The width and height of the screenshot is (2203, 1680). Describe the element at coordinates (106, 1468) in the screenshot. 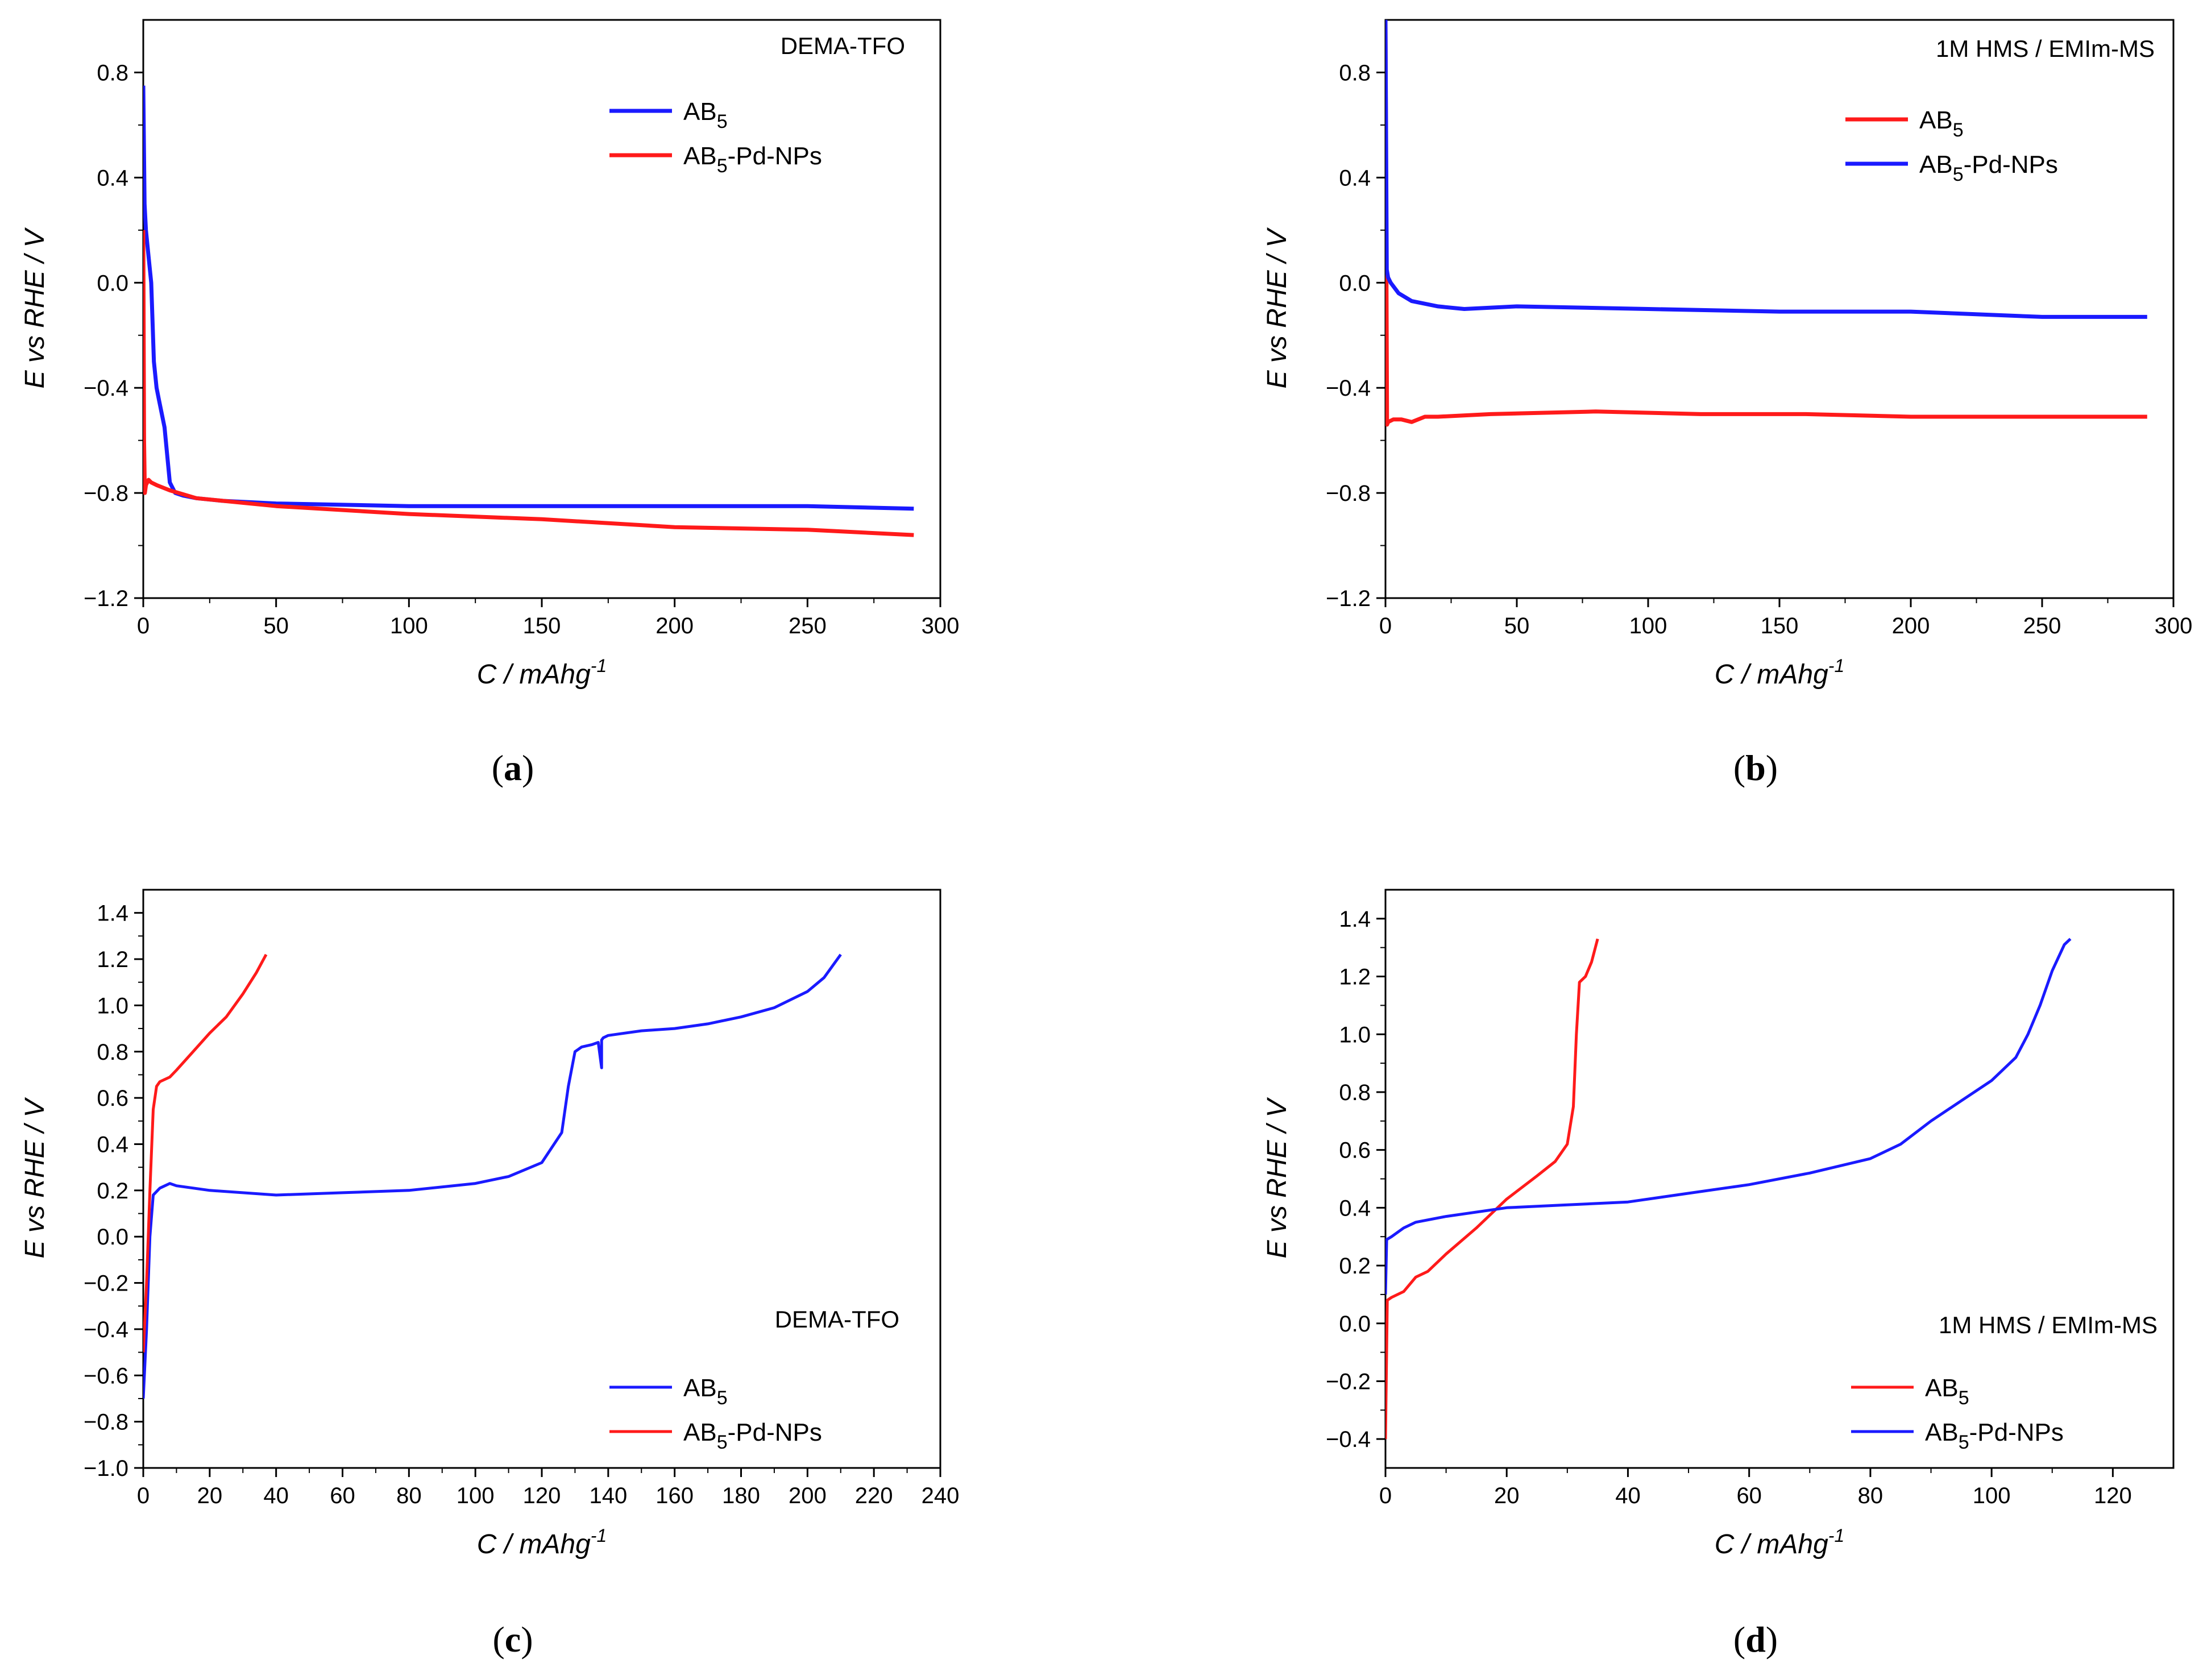

I see `y-tick-label: −1.0` at that location.